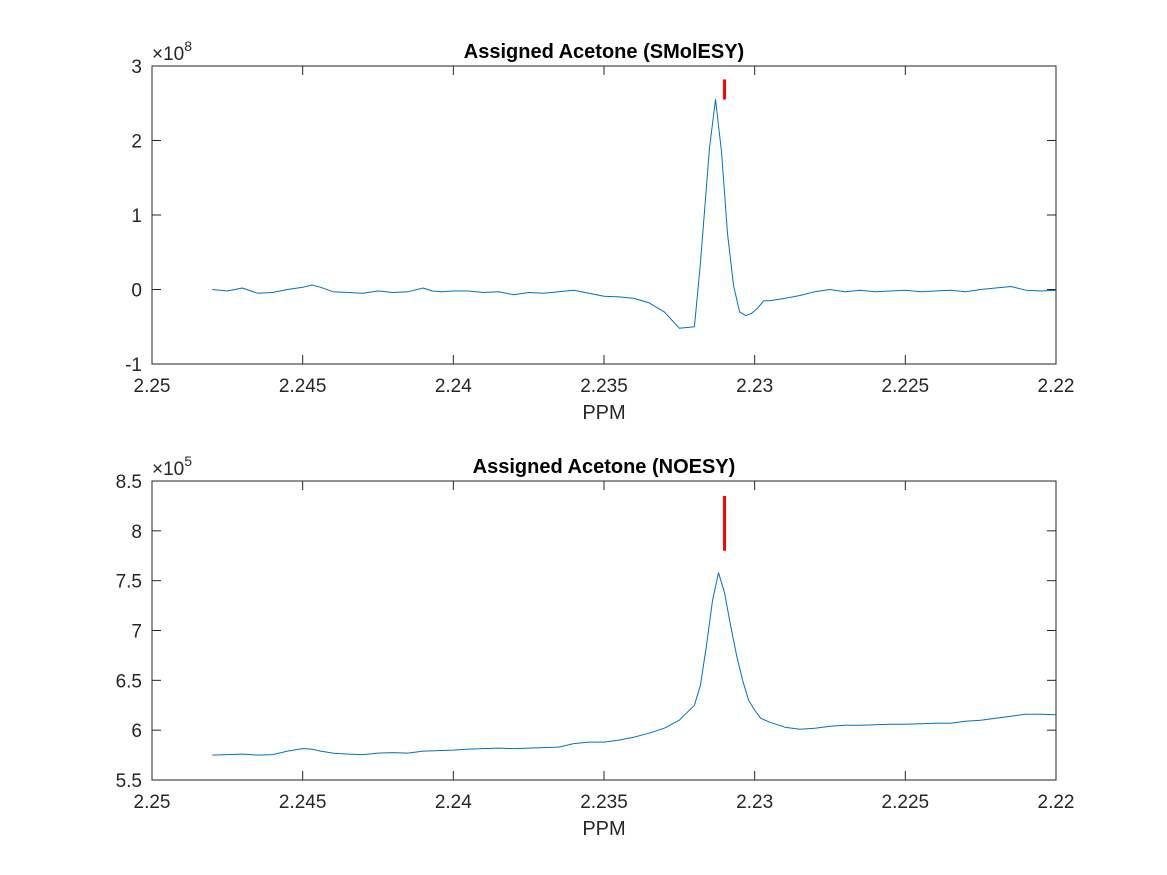  Describe the element at coordinates (136, 731) in the screenshot. I see `y-tick-label: 6` at that location.